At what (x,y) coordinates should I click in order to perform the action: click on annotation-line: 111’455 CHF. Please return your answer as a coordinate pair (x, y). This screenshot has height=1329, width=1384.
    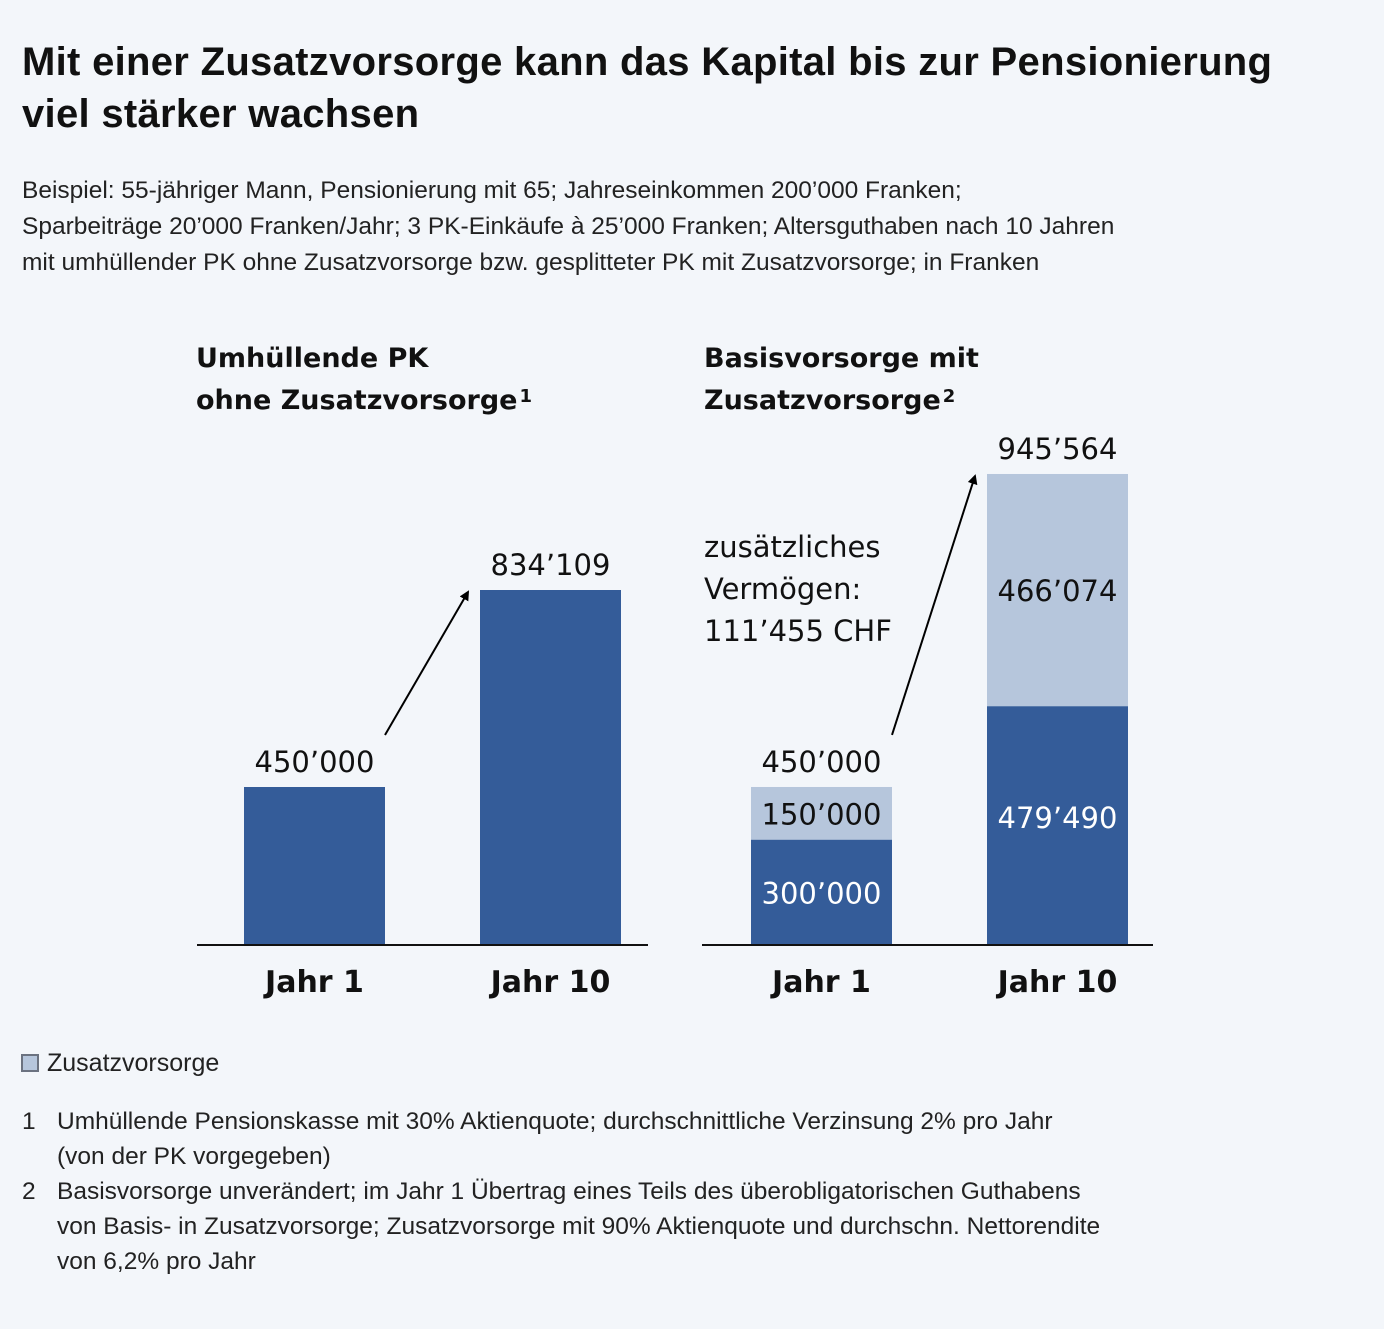
    Looking at the image, I should click on (798, 631).